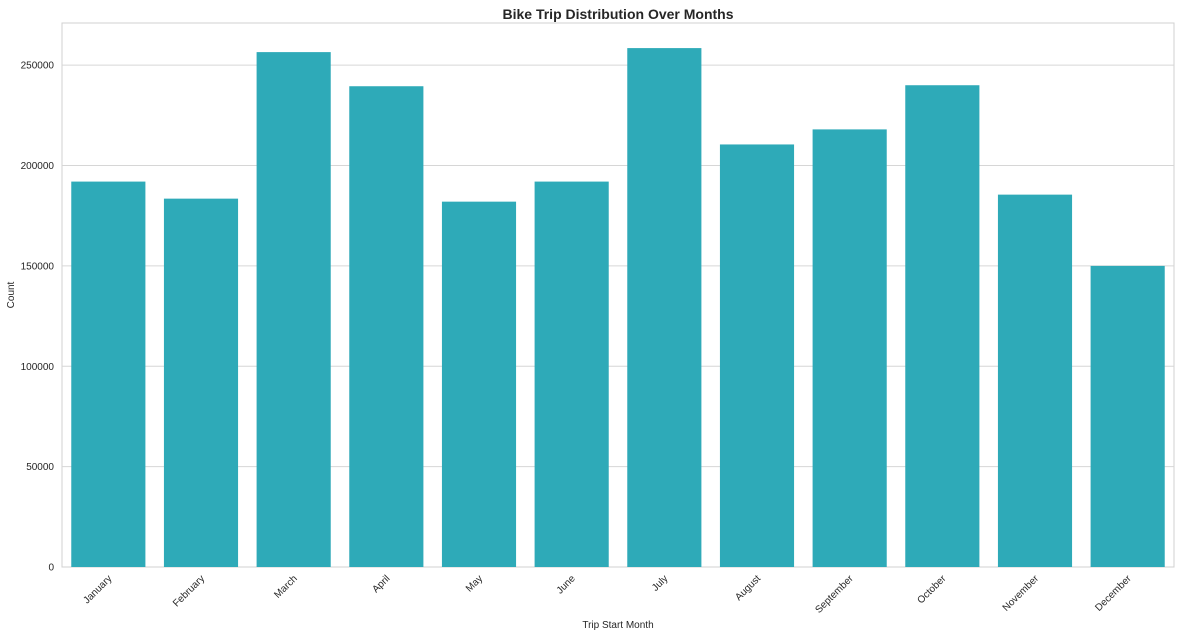 The image size is (1184, 635). I want to click on y-tick-label: 150000, so click(38, 266).